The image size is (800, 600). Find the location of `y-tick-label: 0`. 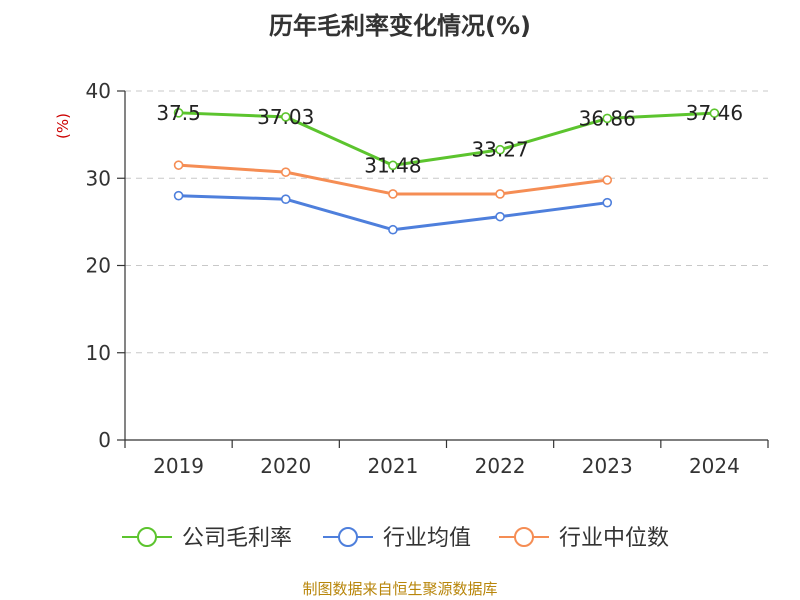

y-tick-label: 0 is located at coordinates (104, 440).